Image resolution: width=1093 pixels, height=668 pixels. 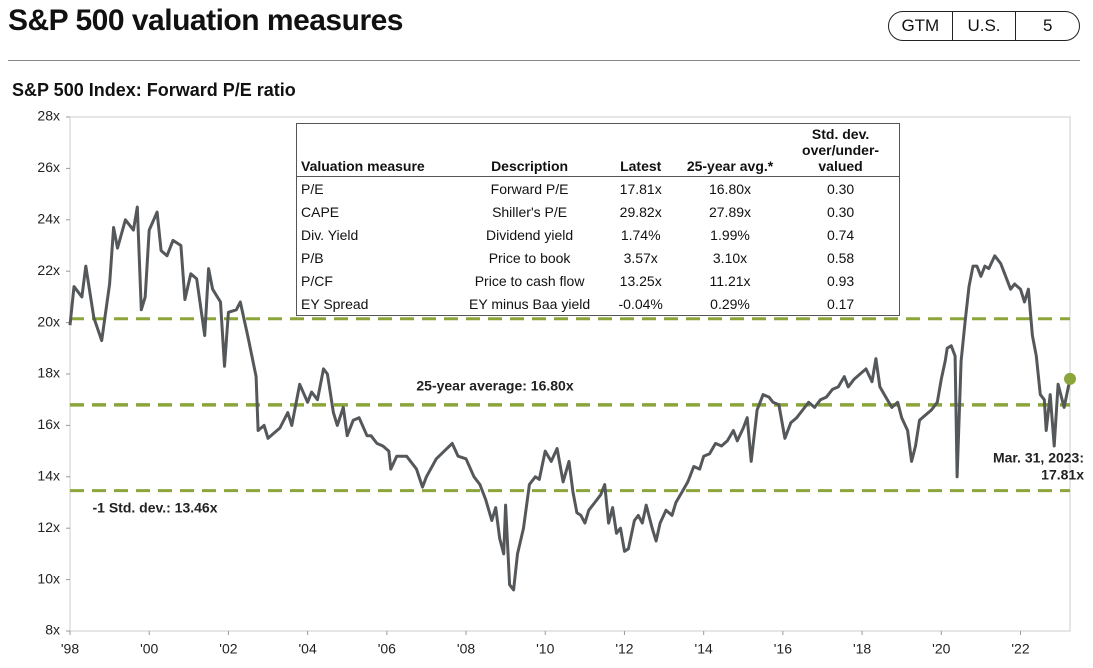 What do you see at coordinates (730, 303) in the screenshot?
I see `table-cell: 0.29%` at bounding box center [730, 303].